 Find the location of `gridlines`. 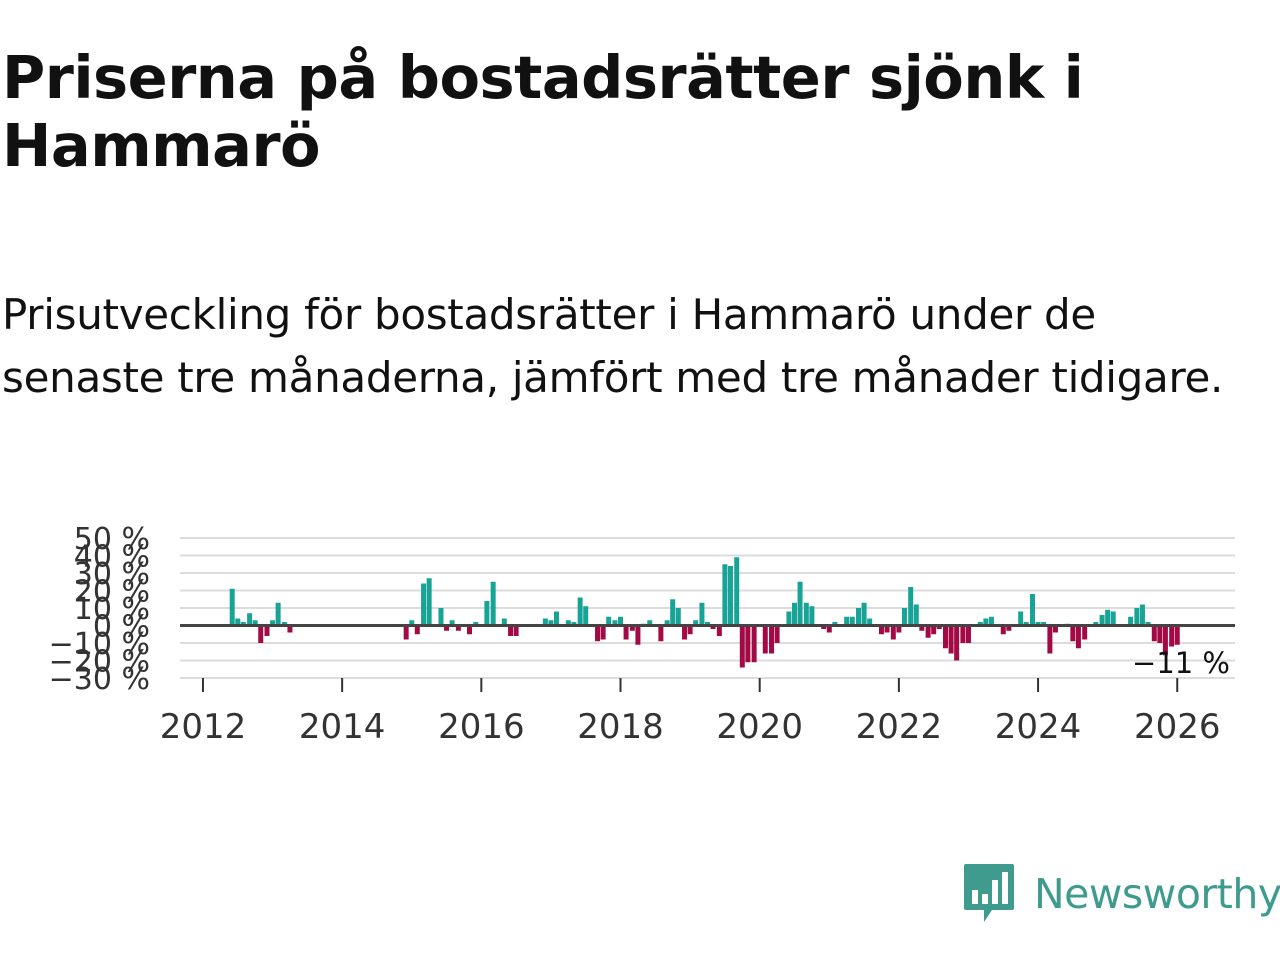

gridlines is located at coordinates (707, 608).